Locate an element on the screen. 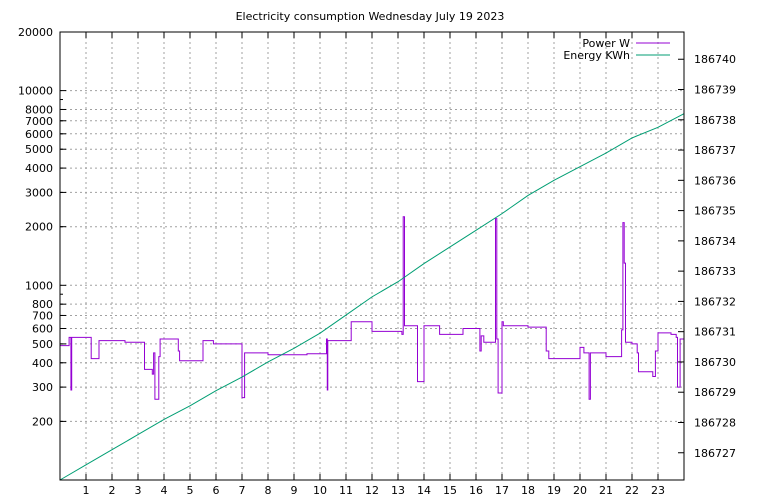 The image size is (768, 500). y2-tick-label: 186728 is located at coordinates (715, 422).